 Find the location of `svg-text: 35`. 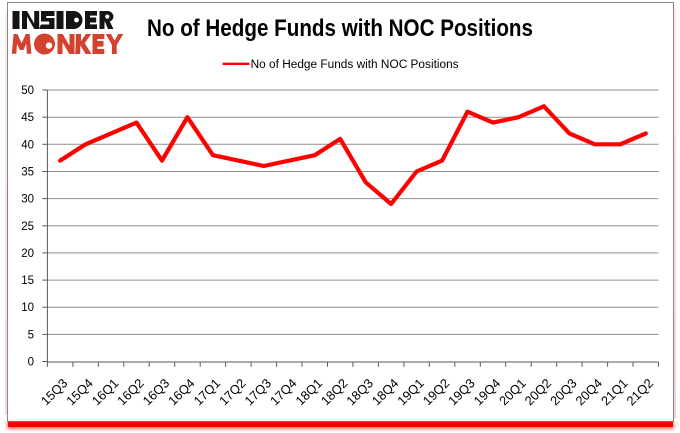

svg-text: 35 is located at coordinates (27, 173).